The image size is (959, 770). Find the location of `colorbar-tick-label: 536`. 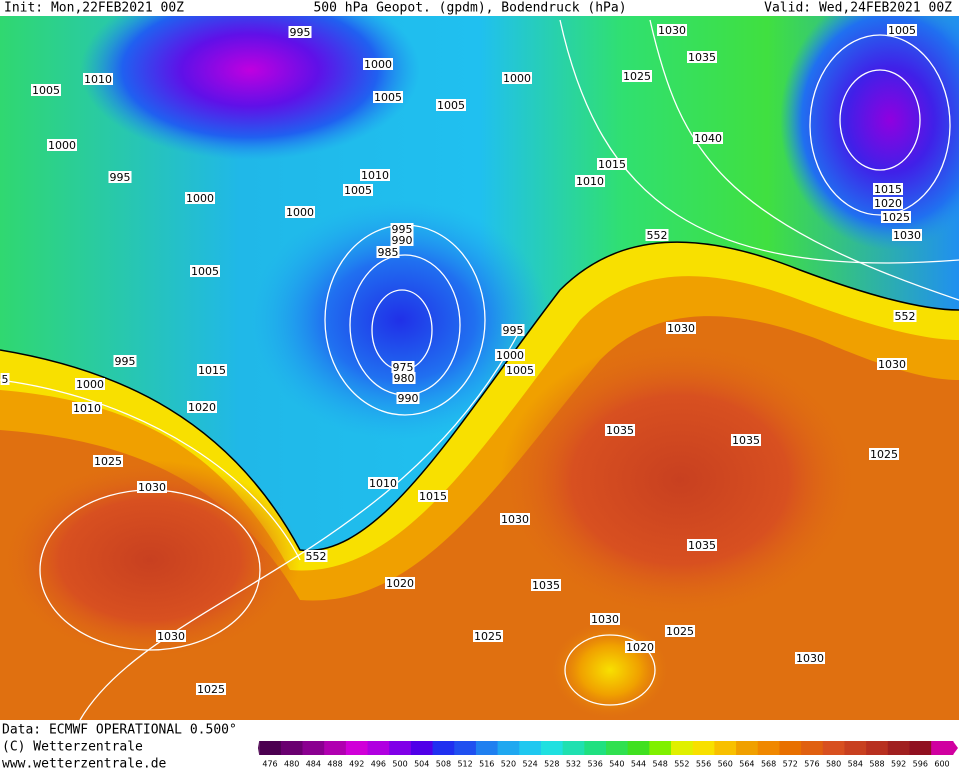

colorbar-tick-label: 536 is located at coordinates (595, 764).